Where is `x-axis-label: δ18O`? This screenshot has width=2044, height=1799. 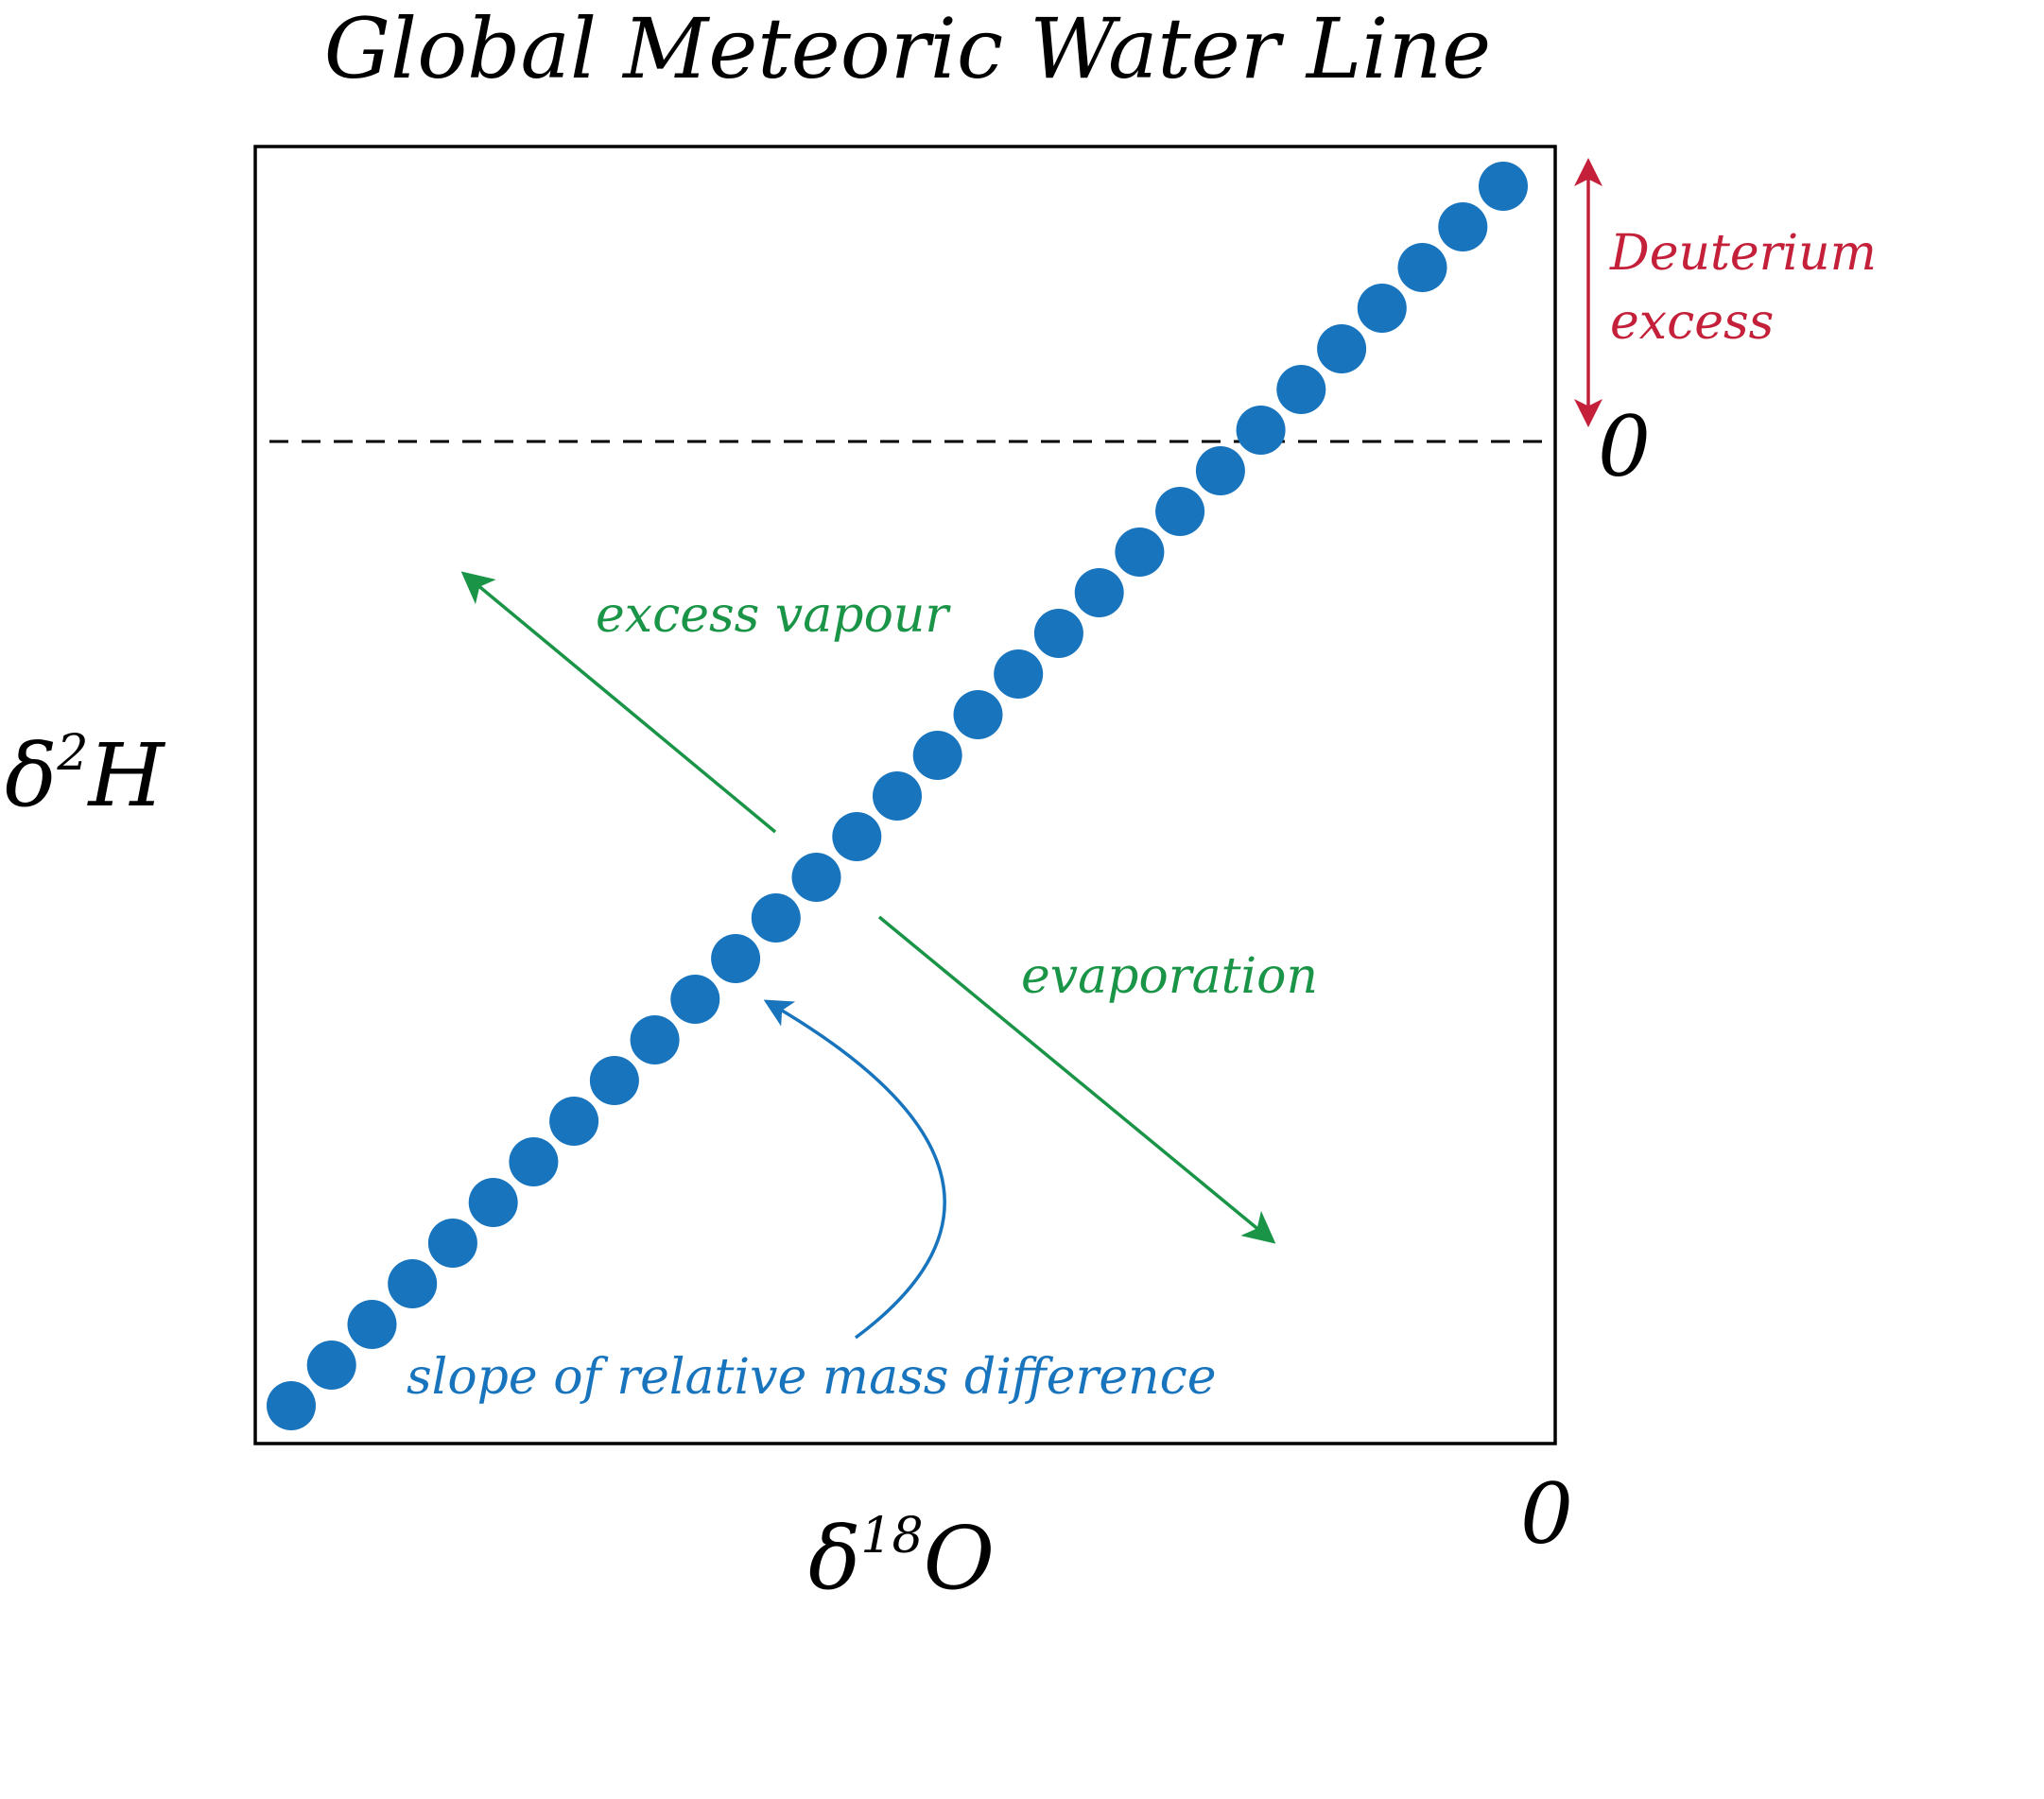
x-axis-label: δ18O is located at coordinates (901, 1558).